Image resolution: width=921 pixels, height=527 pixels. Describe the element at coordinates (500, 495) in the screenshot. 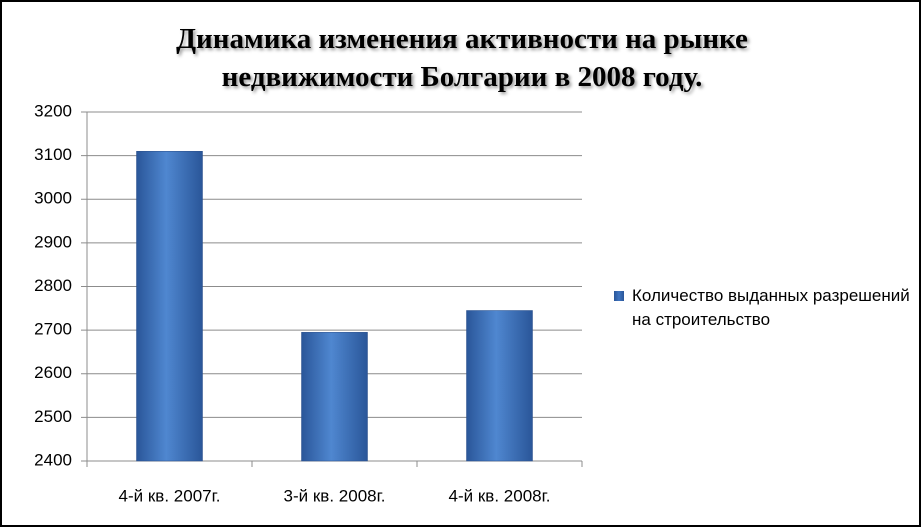

I see `x-tick-label: 4-й кв. 2008г.` at that location.